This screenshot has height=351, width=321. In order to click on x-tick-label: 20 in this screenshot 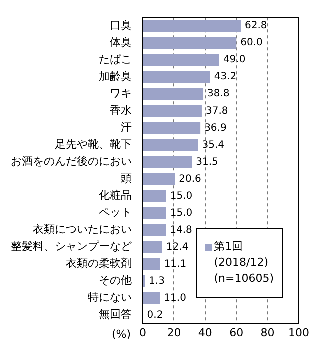, I will do `click(174, 333)`.